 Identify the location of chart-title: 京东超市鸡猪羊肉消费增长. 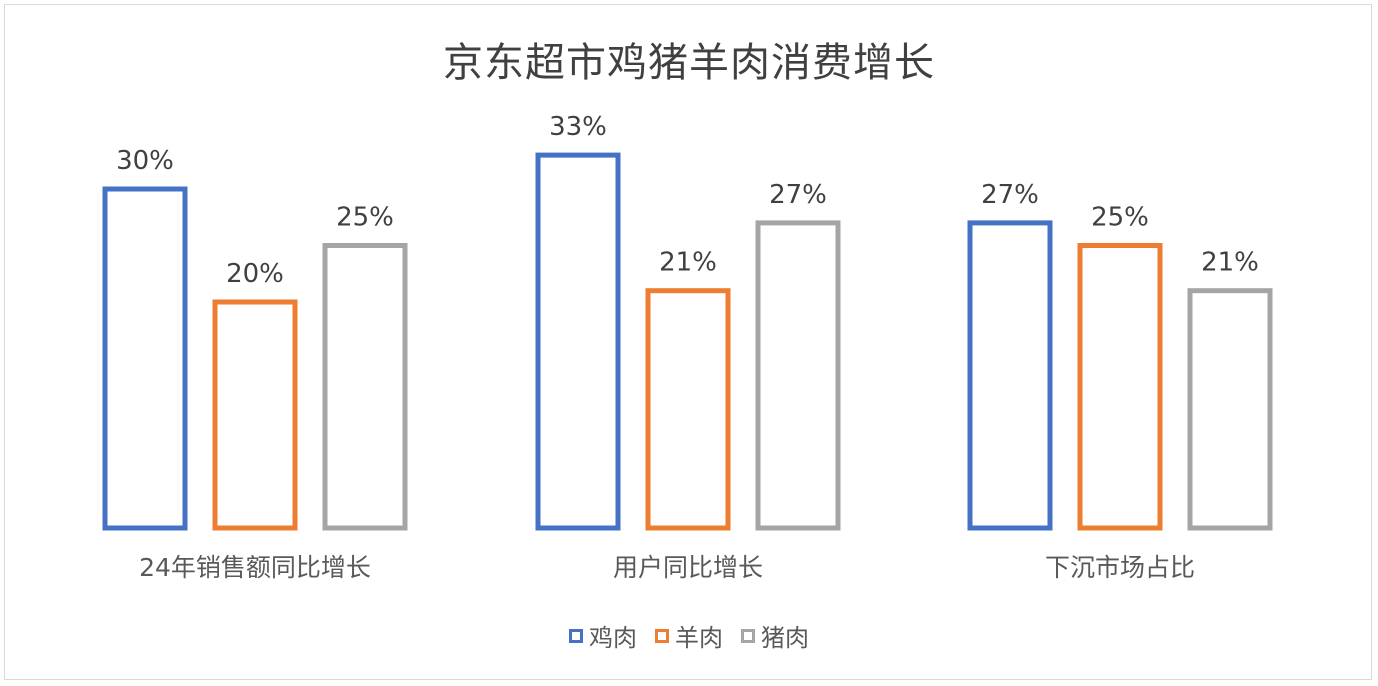
(689, 63).